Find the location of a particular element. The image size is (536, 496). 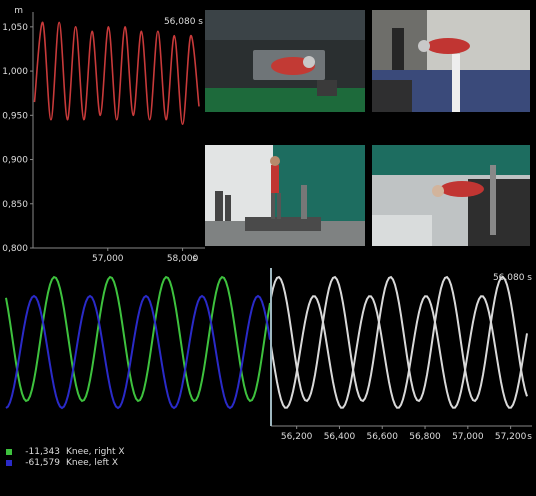

video-rear is located at coordinates (451, 61).